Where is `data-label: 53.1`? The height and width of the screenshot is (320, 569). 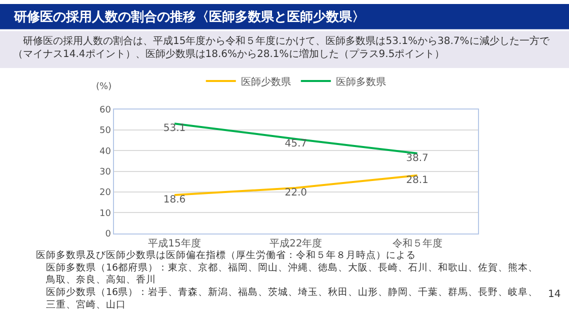 data-label: 53.1 is located at coordinates (174, 128).